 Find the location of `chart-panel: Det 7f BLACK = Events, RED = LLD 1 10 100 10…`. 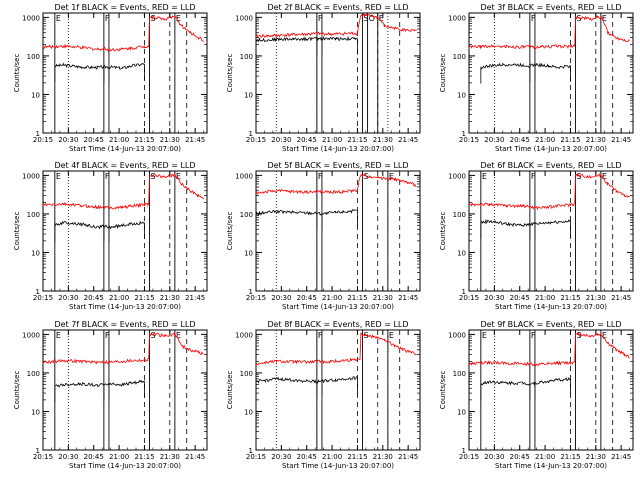

chart-panel: Det 7f BLACK = Events, RED = LLD 1 10 100 10… is located at coordinates (110, 395).